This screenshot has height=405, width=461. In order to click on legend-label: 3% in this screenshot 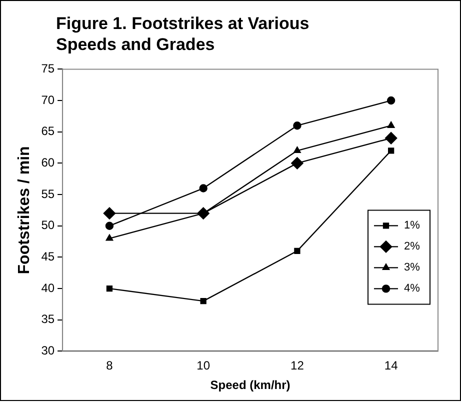, I will do `click(412, 268)`.